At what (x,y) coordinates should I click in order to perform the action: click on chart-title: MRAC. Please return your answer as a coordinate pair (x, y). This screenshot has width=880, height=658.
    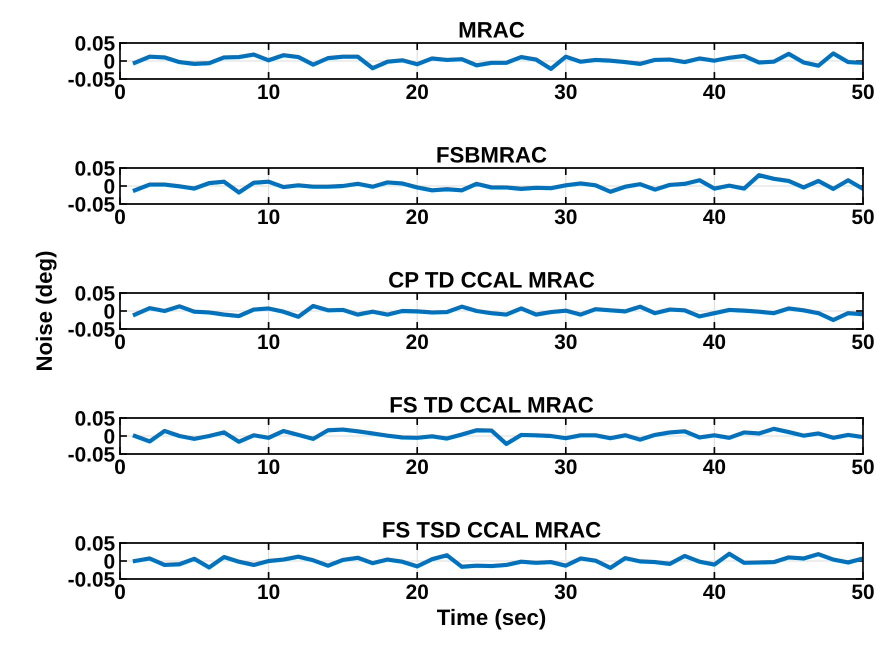
    Looking at the image, I should click on (492, 30).